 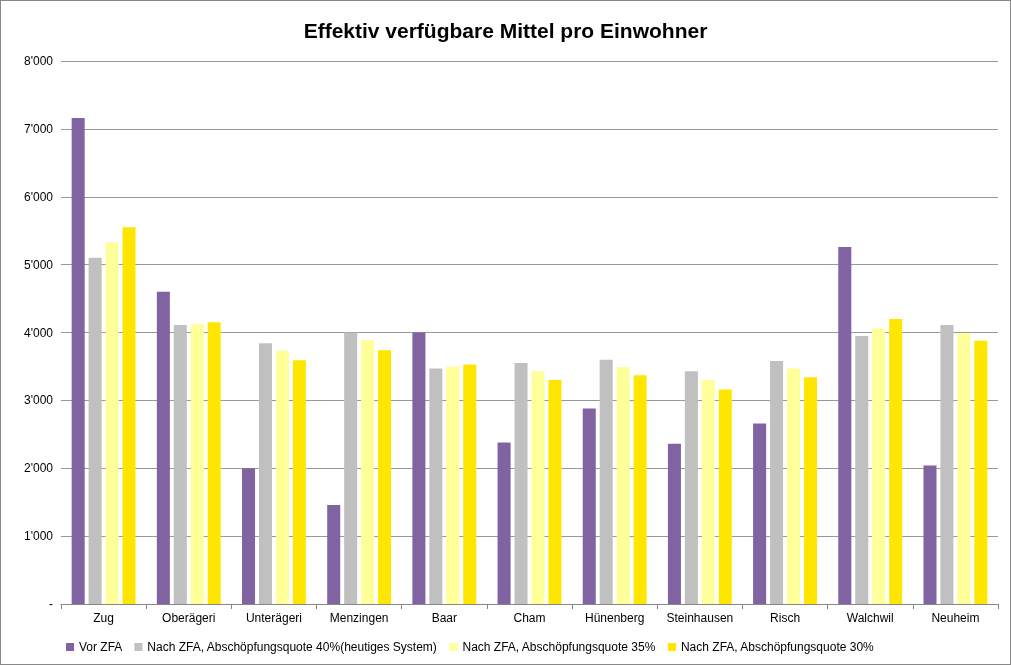 What do you see at coordinates (292, 647) in the screenshot?
I see `legend-label: Nach ZFA, Abschöpfungsquote 40%(heutiges System)` at bounding box center [292, 647].